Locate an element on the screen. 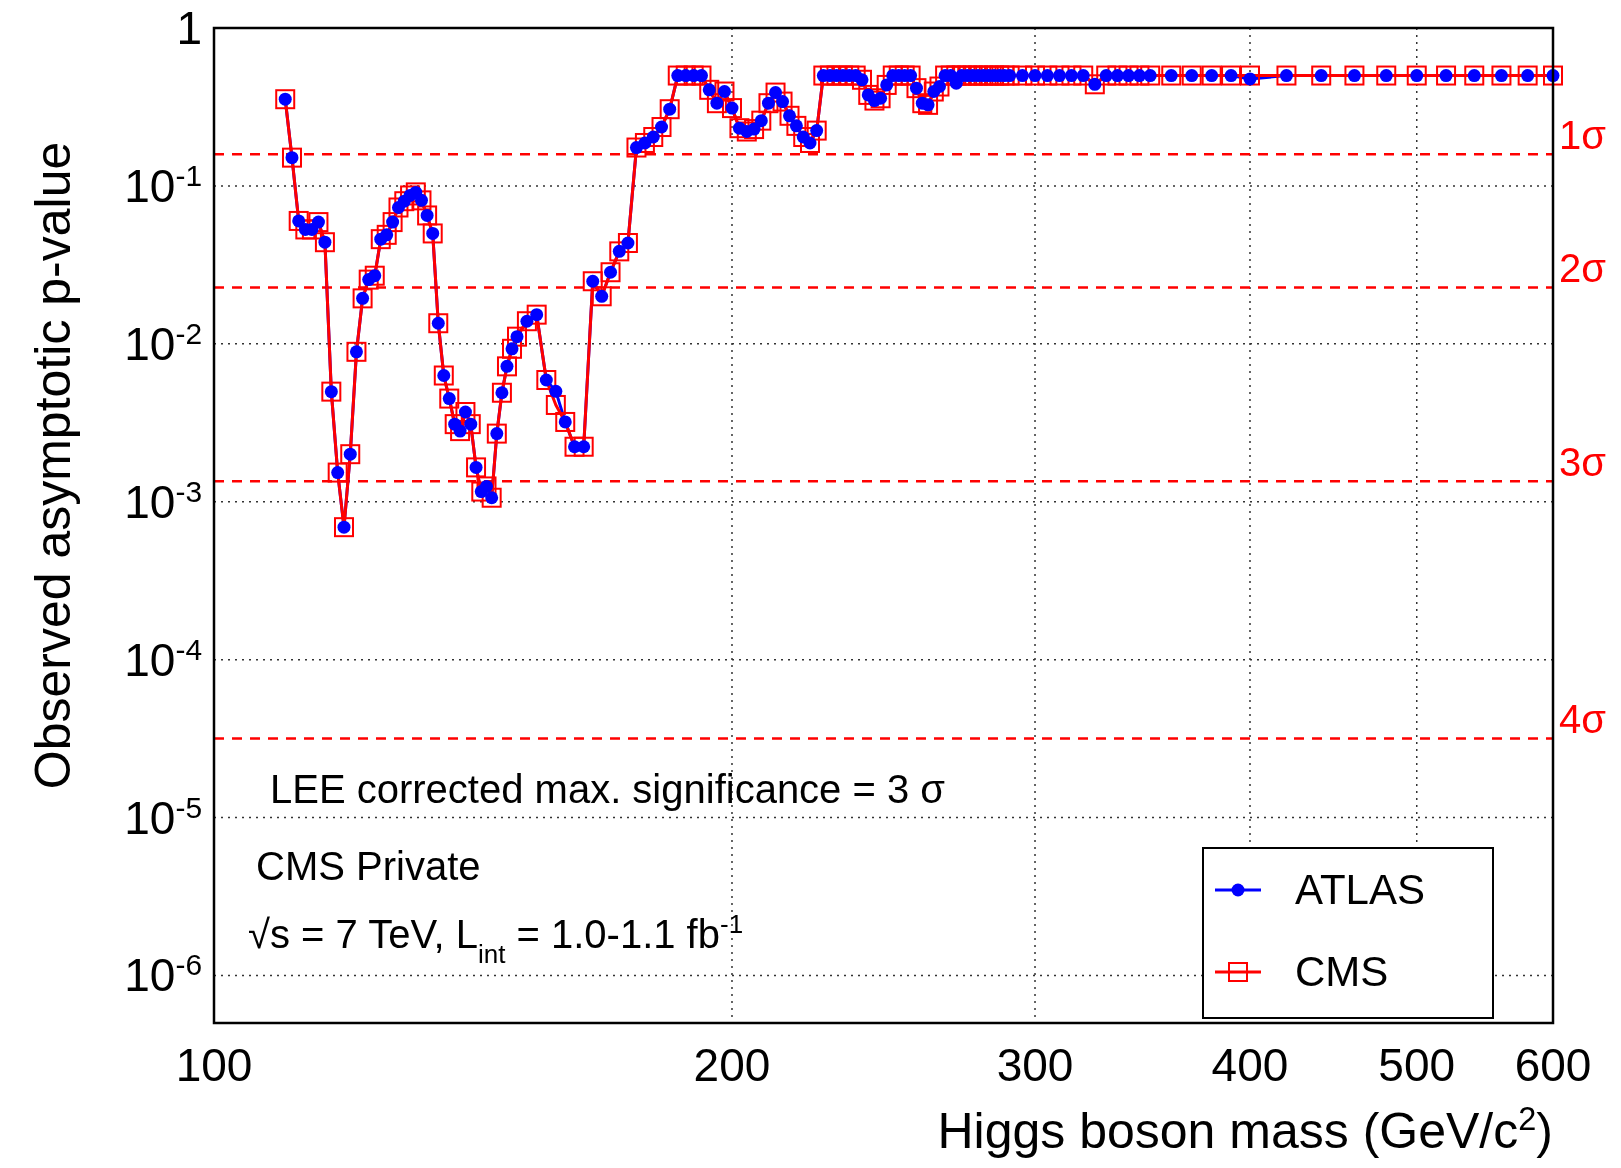  x-tick-label: 600 is located at coordinates (1553, 1065).